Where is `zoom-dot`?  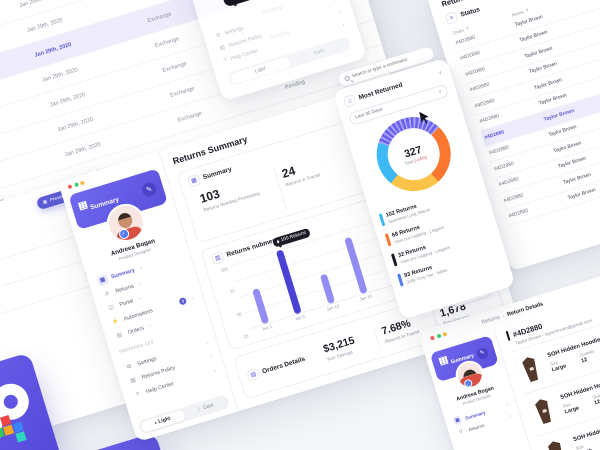
zoom-dot is located at coordinates (445, 334).